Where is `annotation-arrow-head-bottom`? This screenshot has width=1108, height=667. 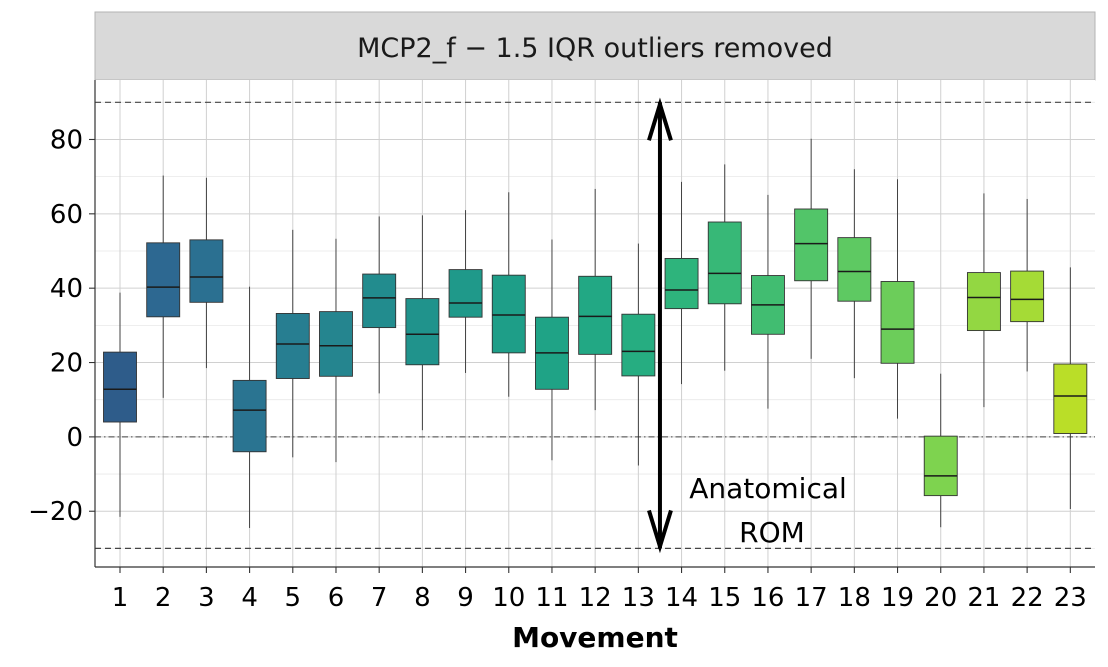 annotation-arrow-head-bottom is located at coordinates (660, 531).